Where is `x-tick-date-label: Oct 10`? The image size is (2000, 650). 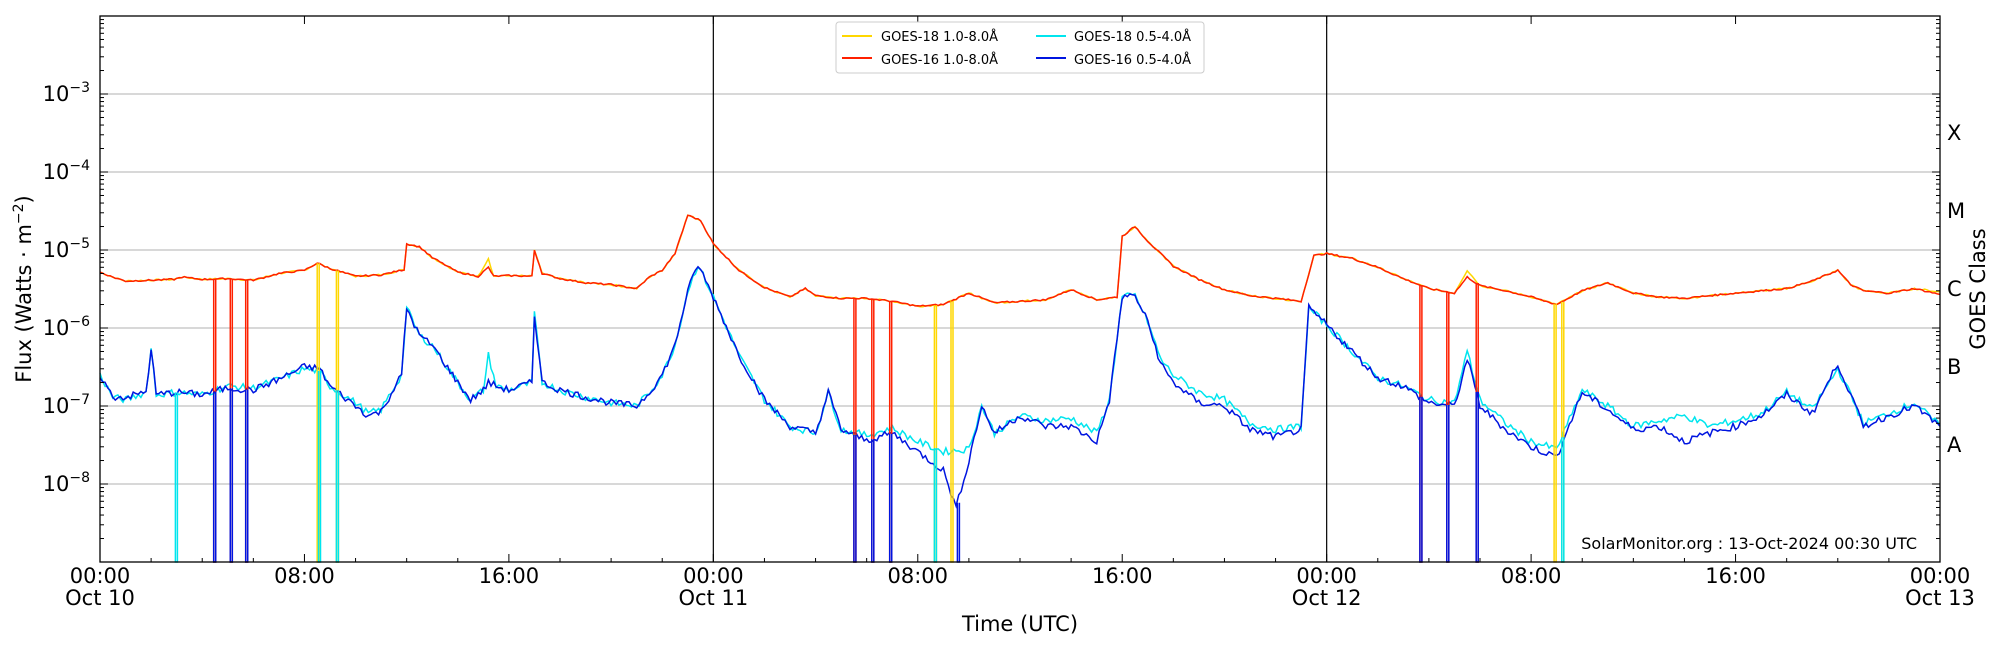 x-tick-date-label: Oct 10 is located at coordinates (100, 598).